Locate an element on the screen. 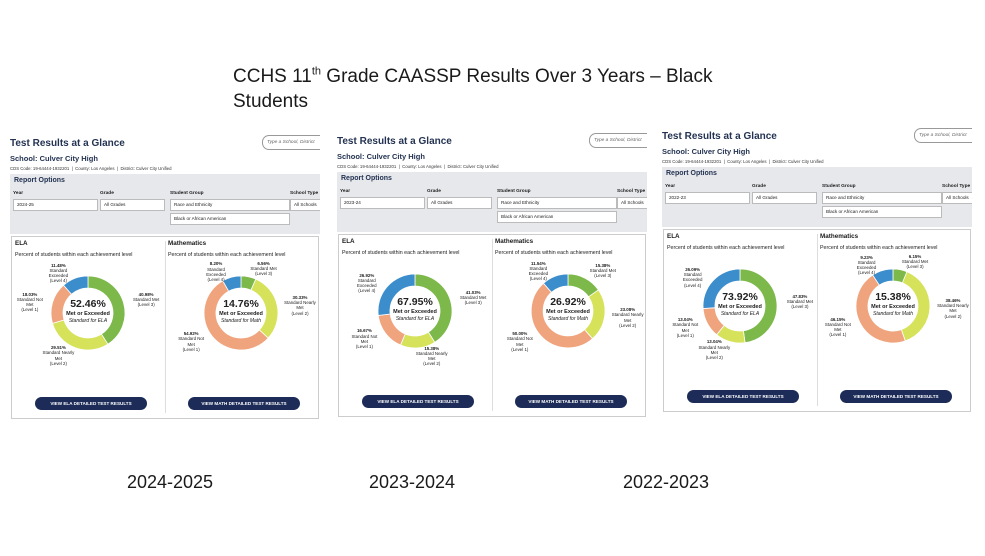 The height and width of the screenshot is (556, 985). segment-label: 54.92% Standard Not Met (Level 1) is located at coordinates (191, 341).